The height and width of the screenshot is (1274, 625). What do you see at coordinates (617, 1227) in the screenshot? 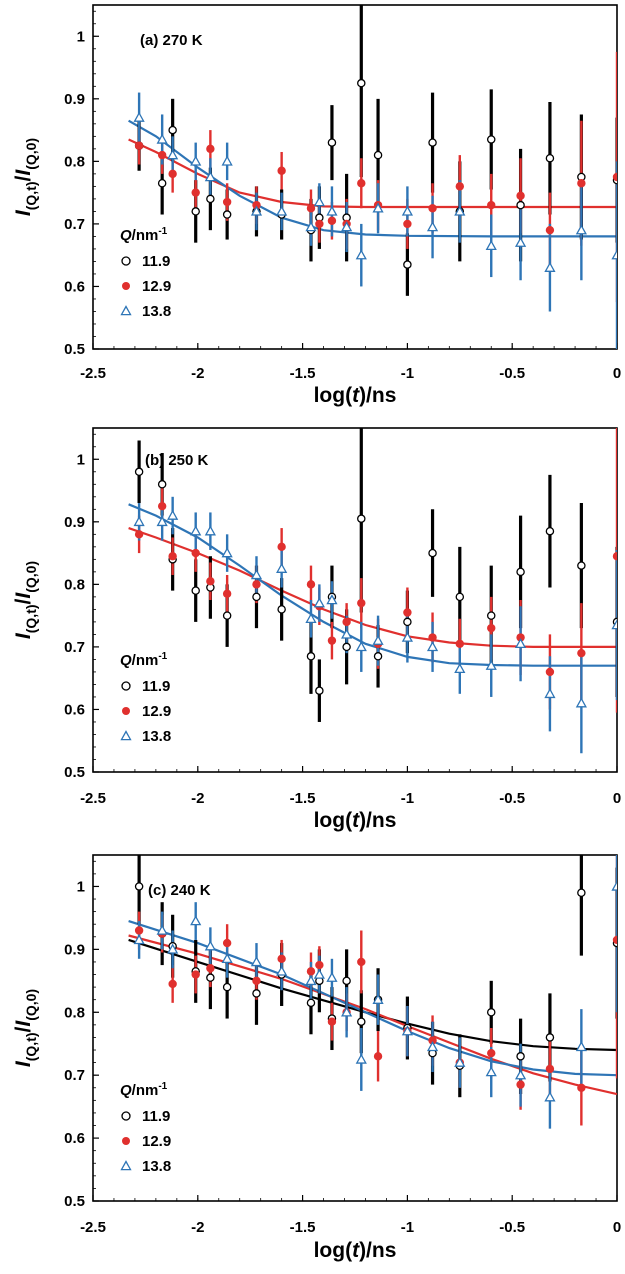
I see `x-tick-label: 0` at bounding box center [617, 1227].